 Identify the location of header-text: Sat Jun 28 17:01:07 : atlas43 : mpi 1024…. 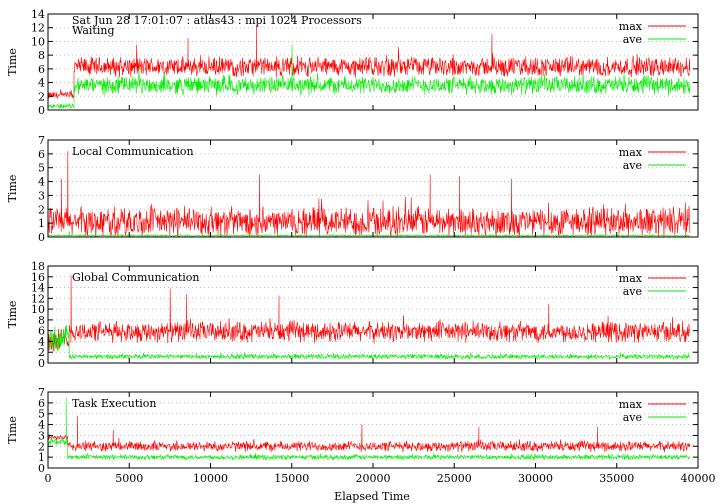
(217, 20).